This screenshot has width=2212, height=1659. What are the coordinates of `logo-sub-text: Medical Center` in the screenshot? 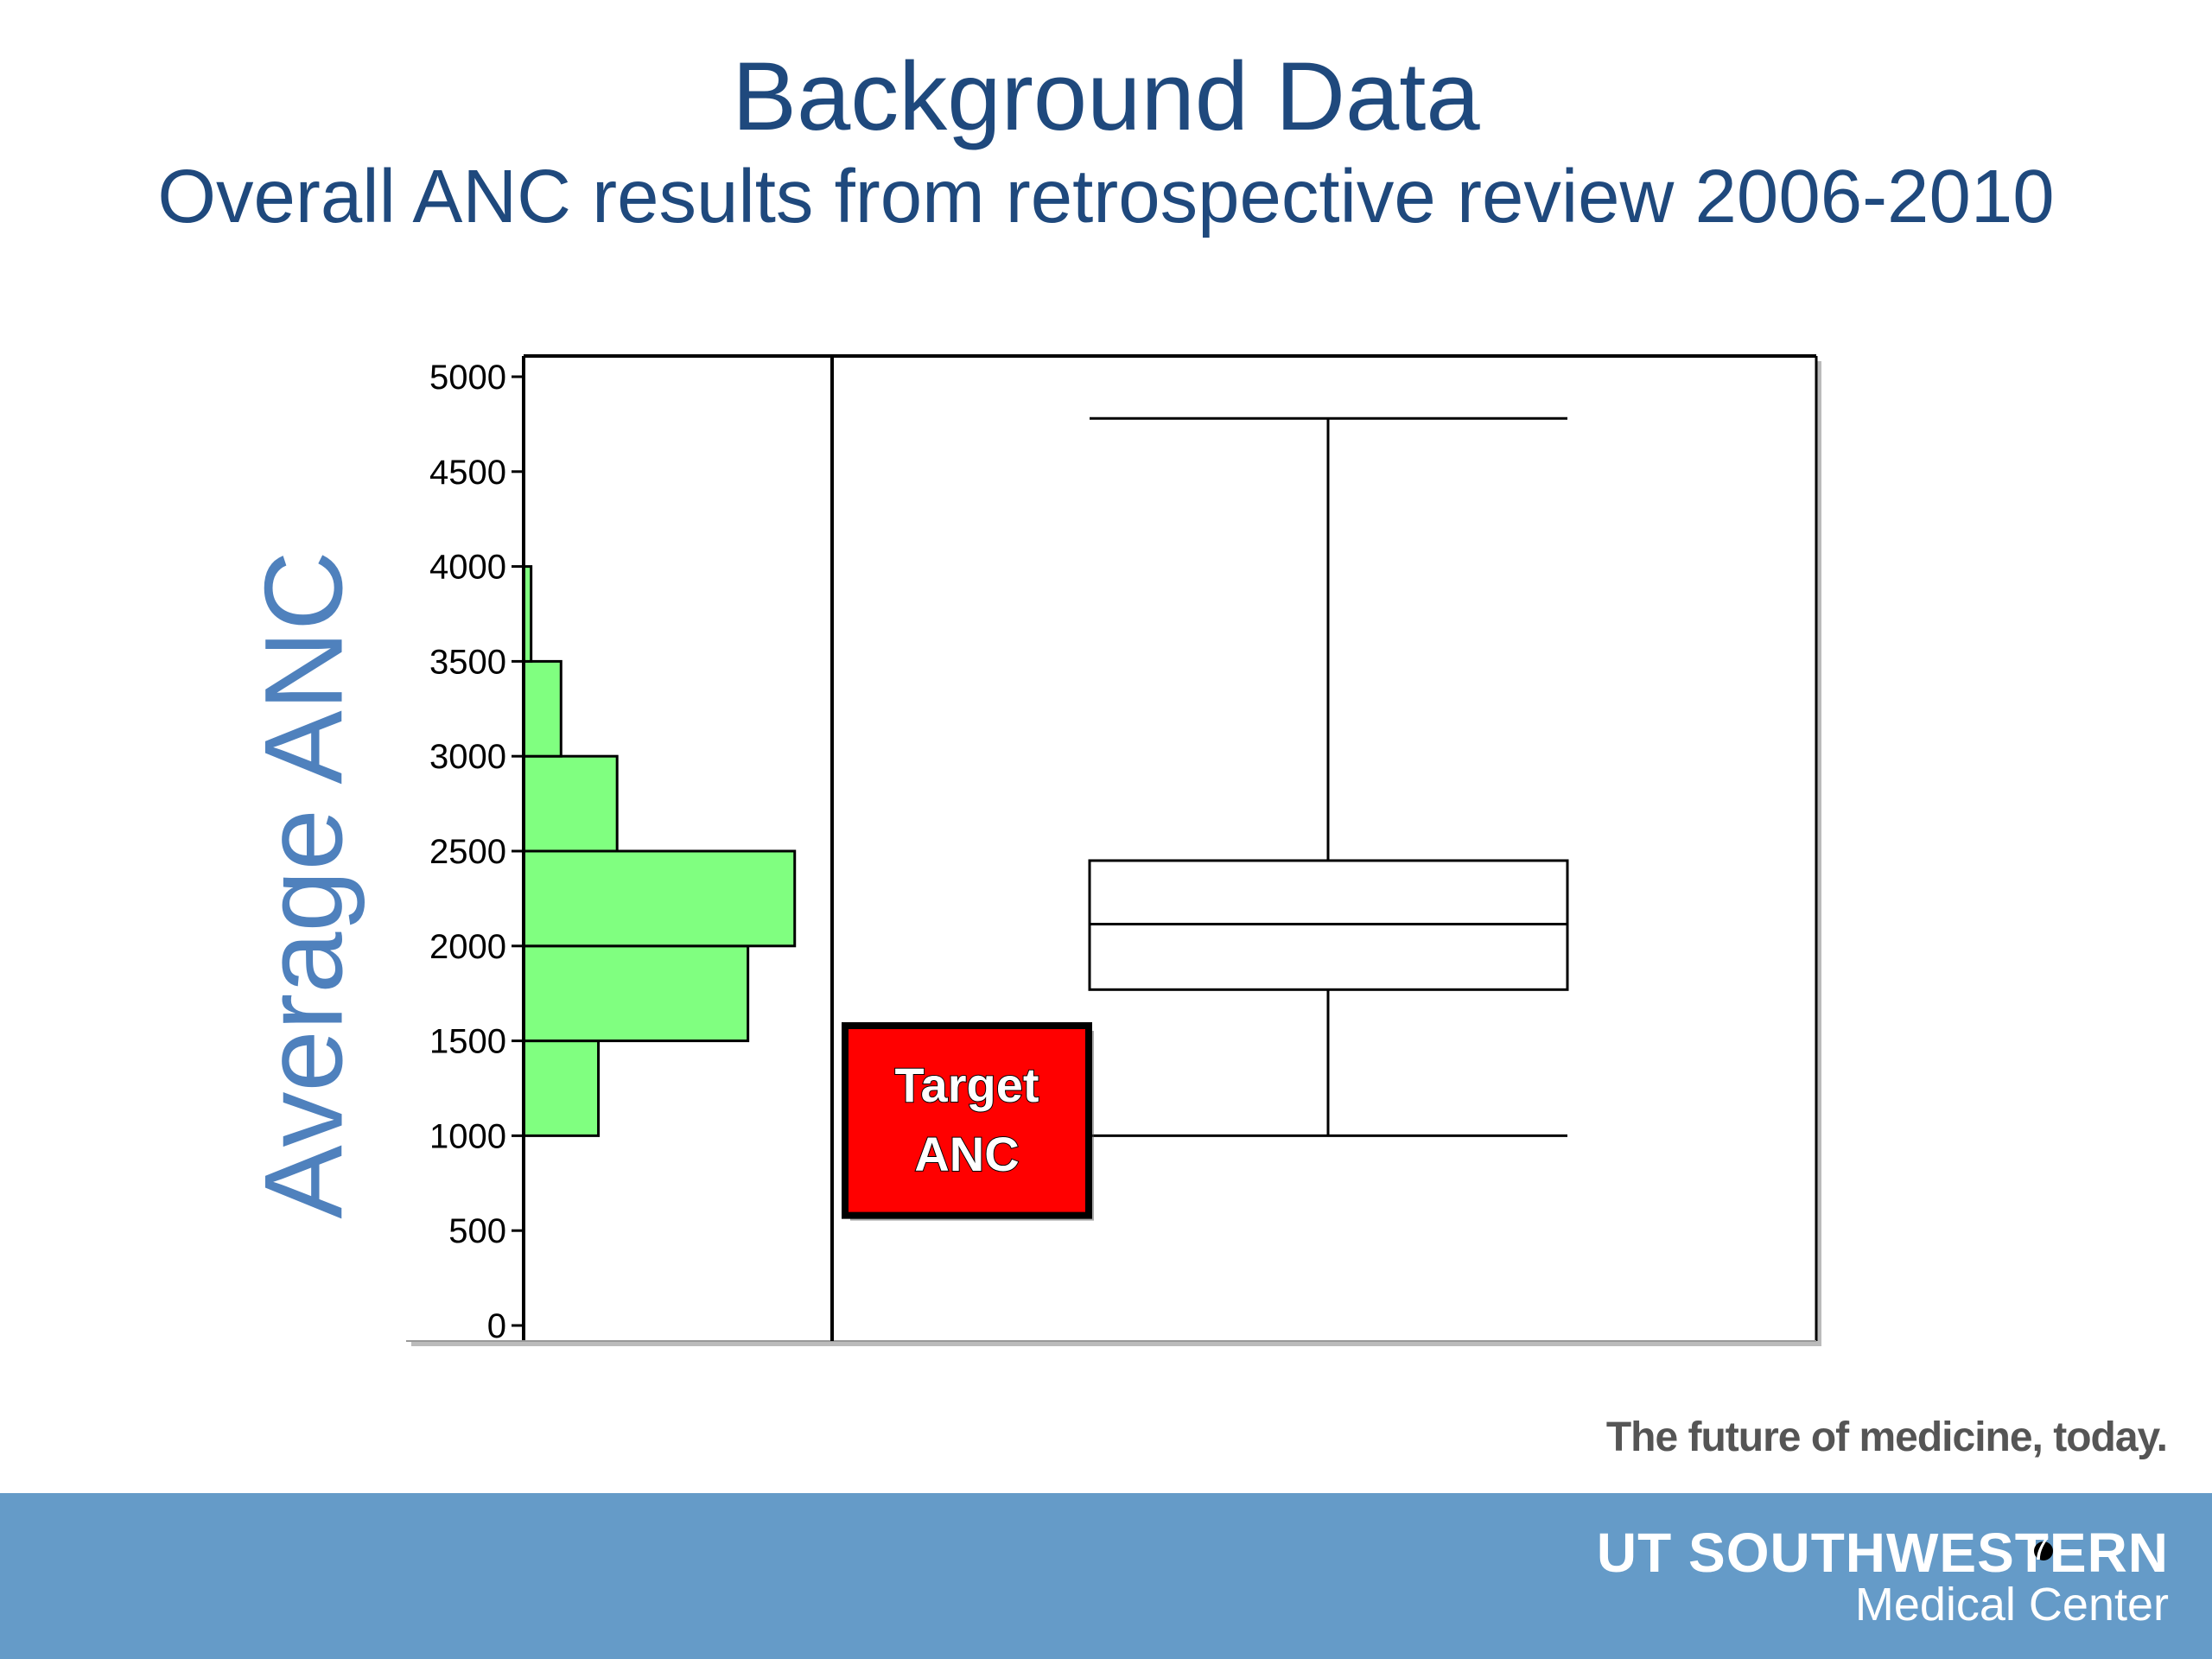 It's located at (2011, 1604).